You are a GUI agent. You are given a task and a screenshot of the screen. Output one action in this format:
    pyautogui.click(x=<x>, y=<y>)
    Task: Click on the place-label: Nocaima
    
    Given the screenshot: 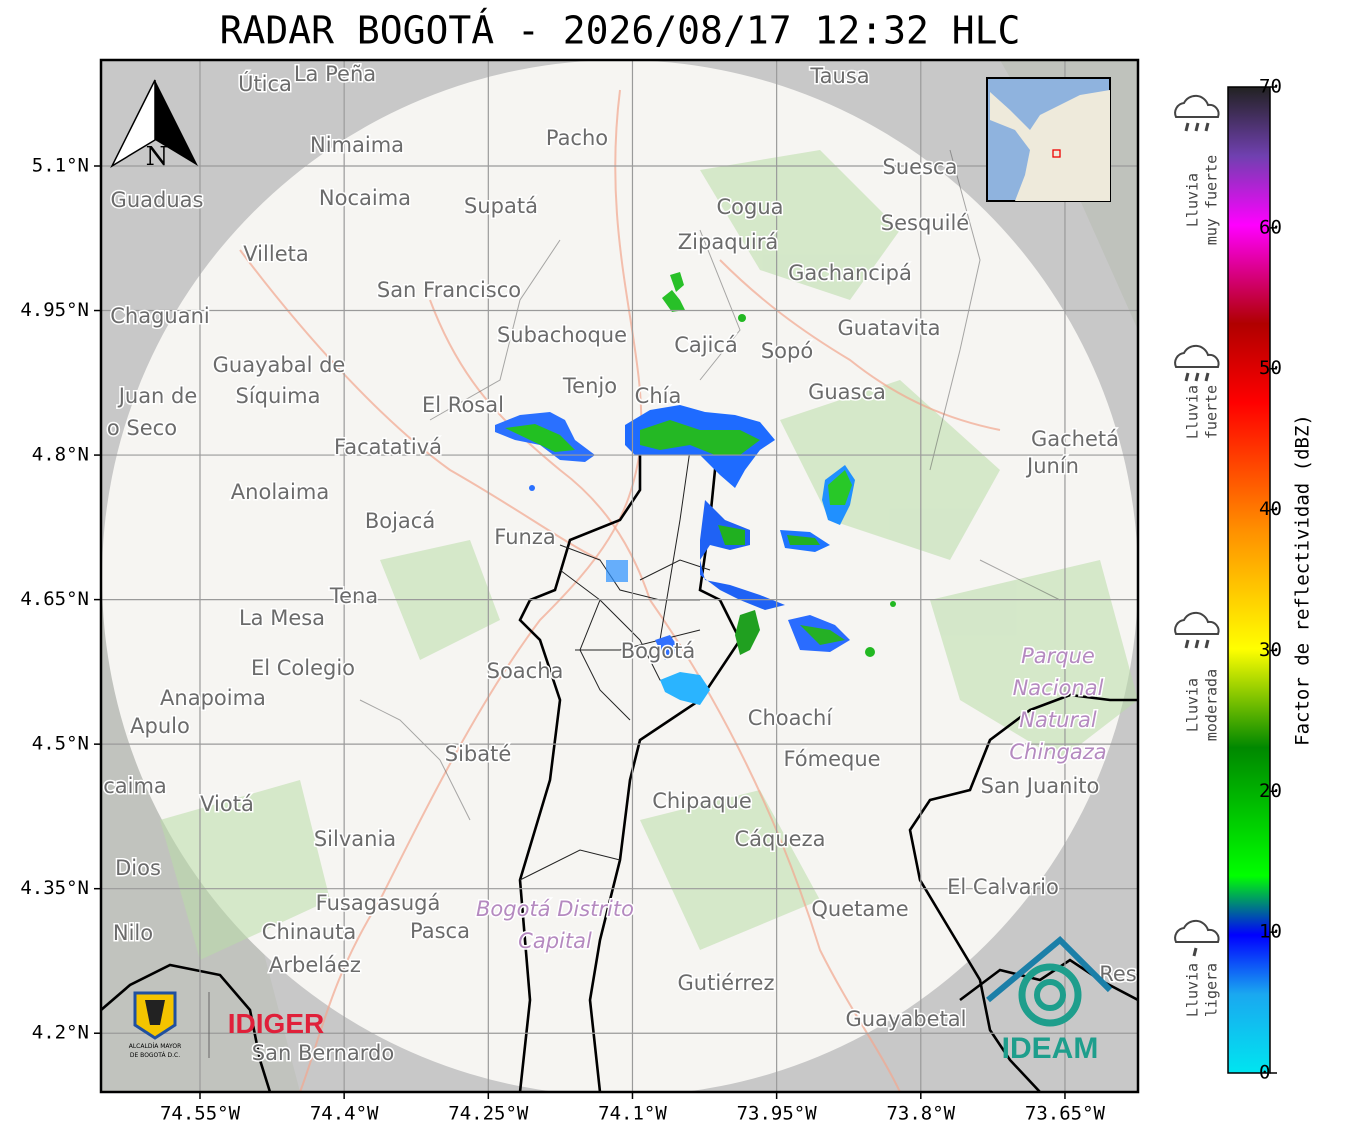 What is the action you would take?
    pyautogui.click(x=365, y=198)
    